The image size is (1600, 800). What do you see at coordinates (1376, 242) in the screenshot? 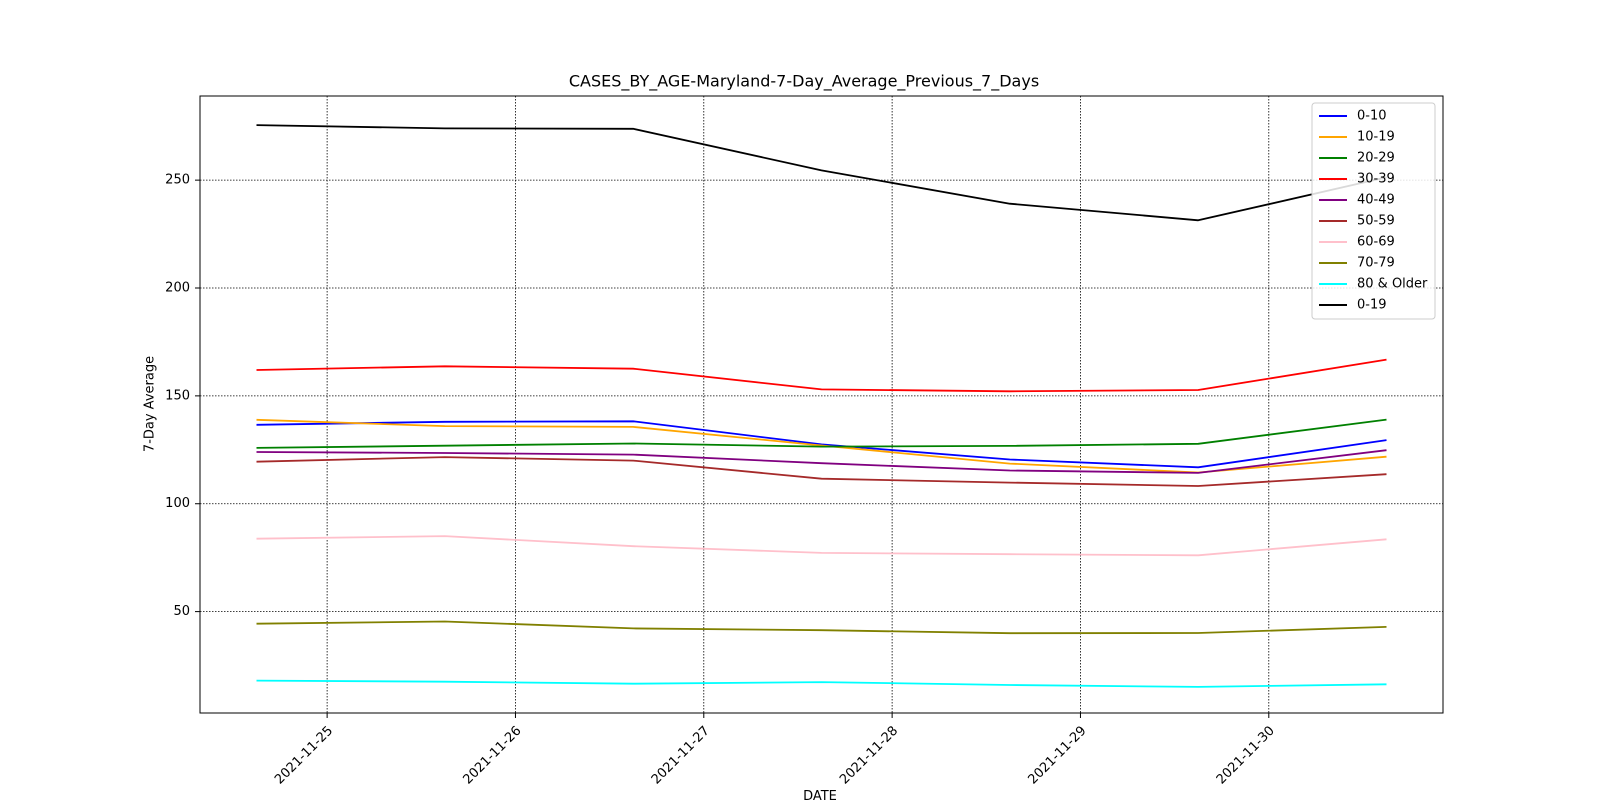
I see `legend-label-60-69: 60-69` at bounding box center [1376, 242].